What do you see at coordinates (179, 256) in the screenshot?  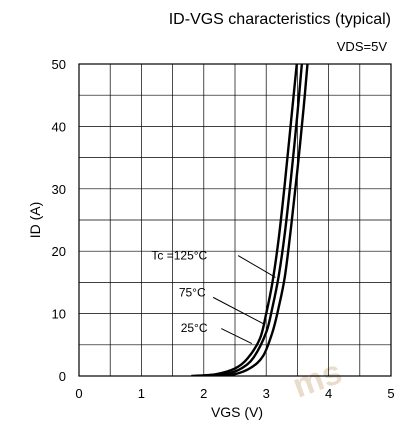 I see `series-label-0: Tc =125°C` at bounding box center [179, 256].